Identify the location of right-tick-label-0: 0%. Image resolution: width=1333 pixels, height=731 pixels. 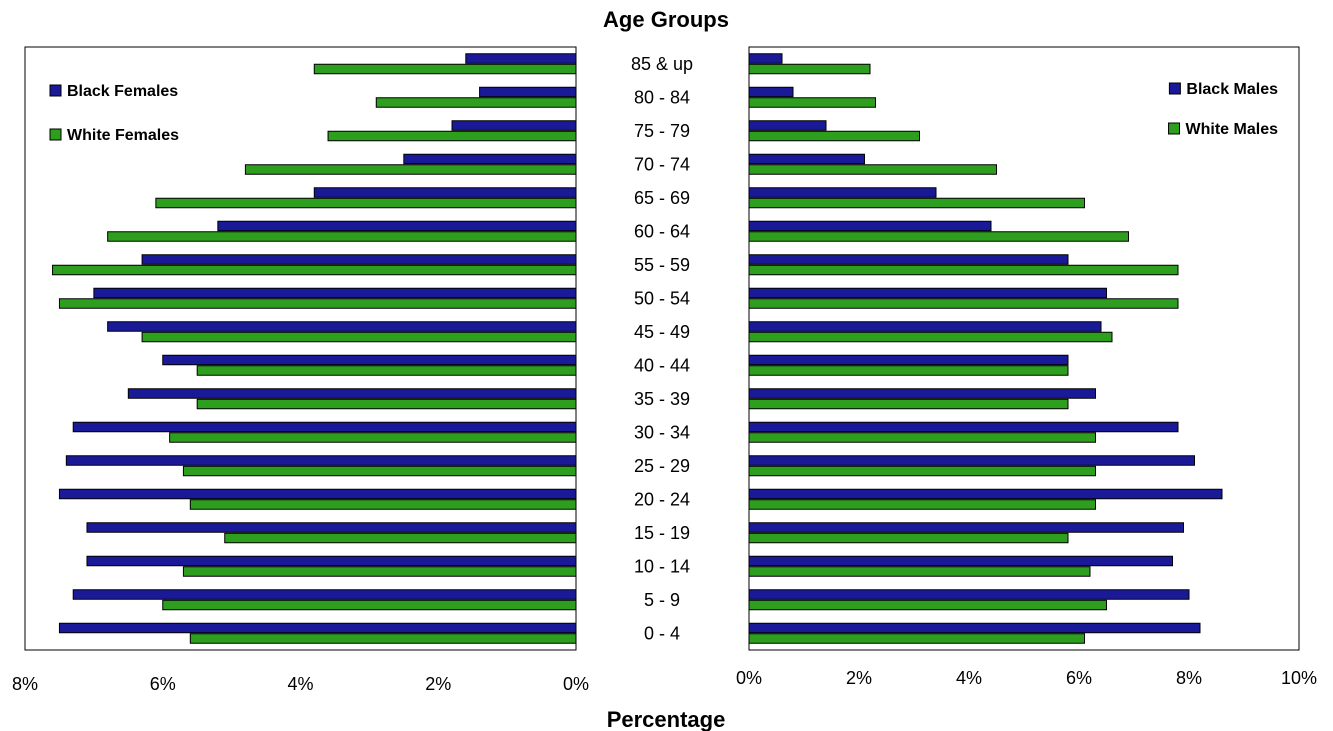
(749, 678).